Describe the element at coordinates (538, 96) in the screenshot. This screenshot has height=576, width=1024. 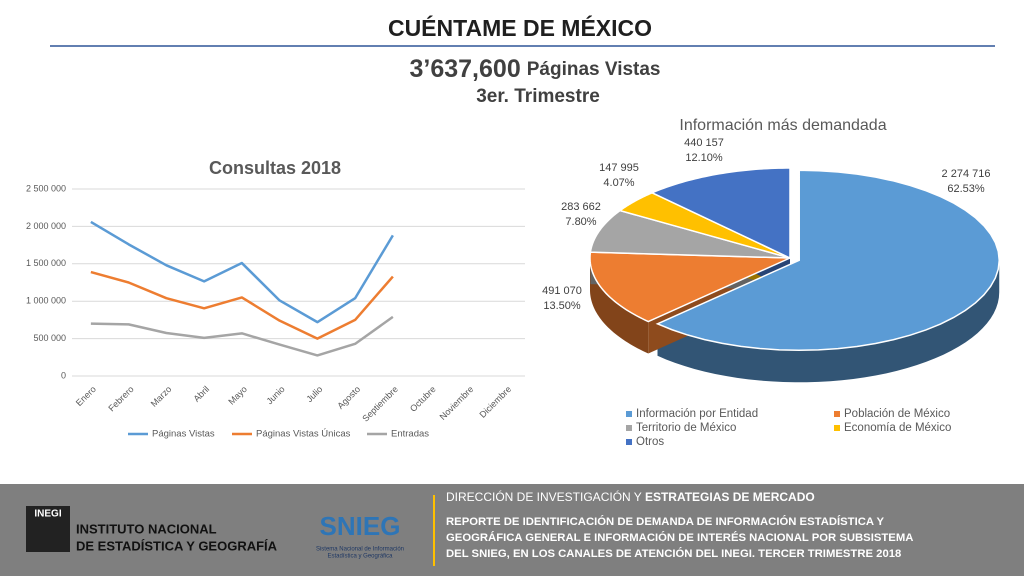
I see `subtitle: 3er. Trimestre` at that location.